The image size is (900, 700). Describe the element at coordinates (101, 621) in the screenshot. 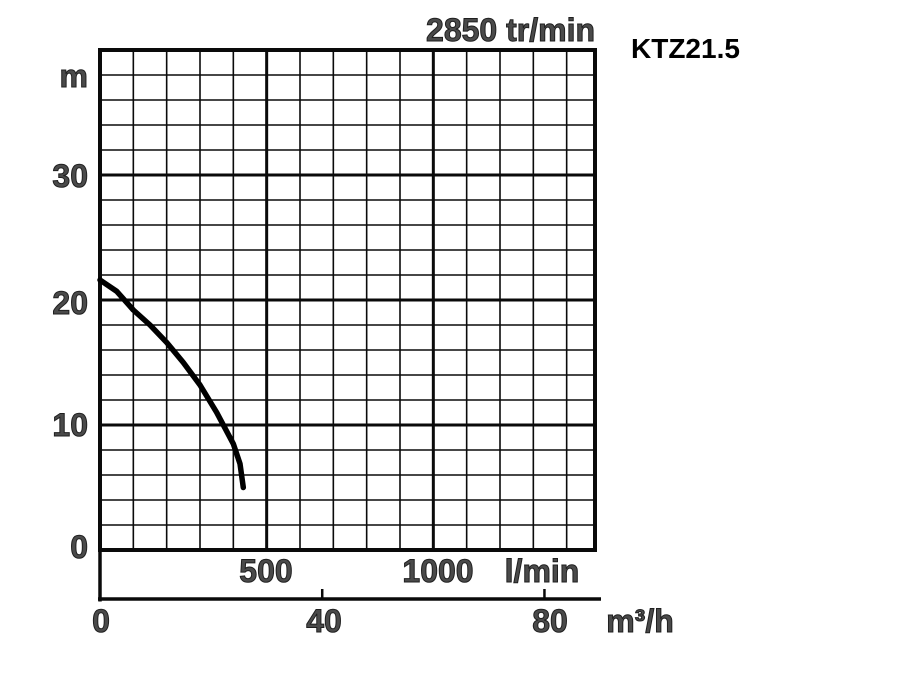

I see `x2-tick-0: 0` at that location.